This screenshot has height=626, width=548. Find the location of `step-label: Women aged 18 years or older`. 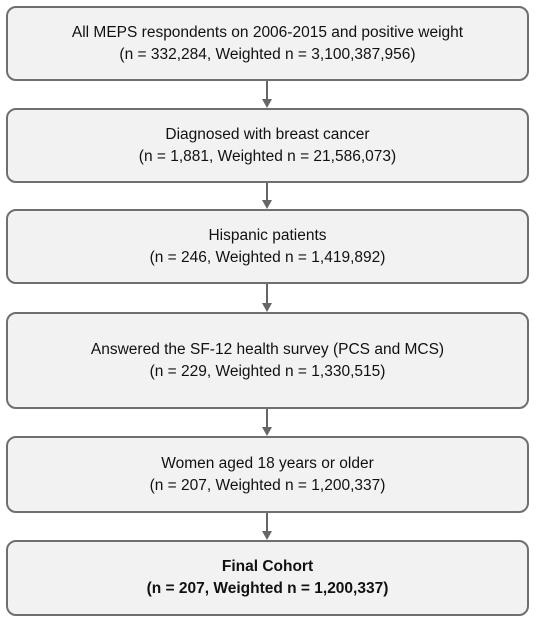

step-label: Women aged 18 years or older is located at coordinates (267, 463).